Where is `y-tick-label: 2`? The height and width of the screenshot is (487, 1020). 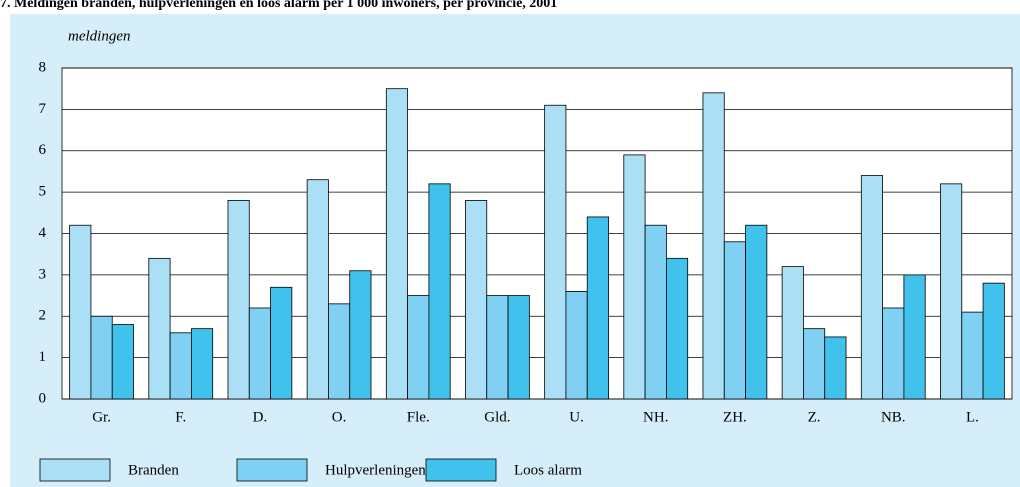 y-tick-label: 2 is located at coordinates (43, 316).